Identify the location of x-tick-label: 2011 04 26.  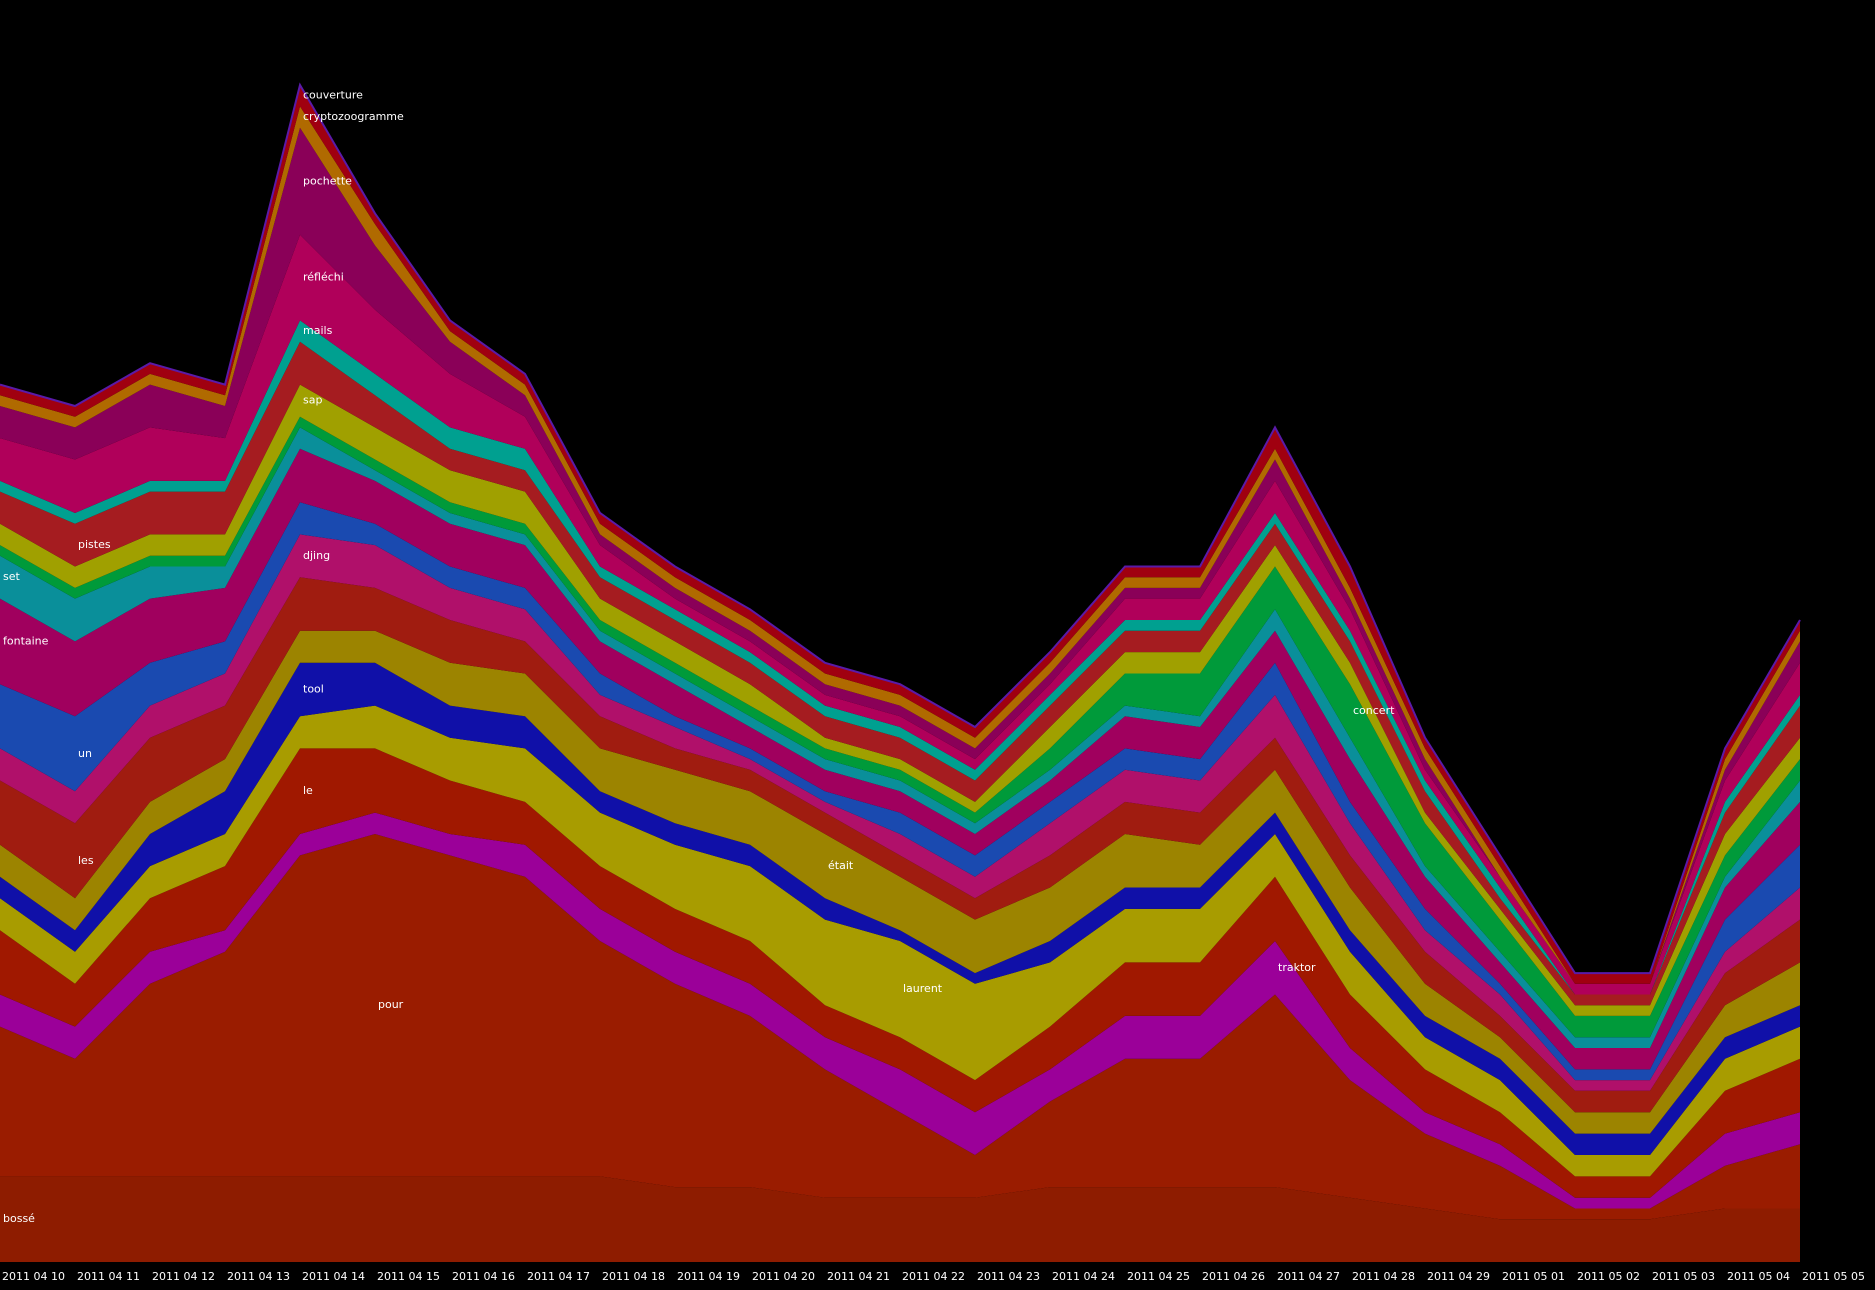
(1233, 1276).